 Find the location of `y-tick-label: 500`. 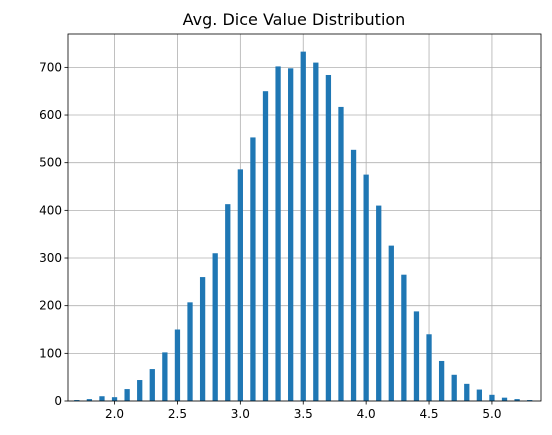

y-tick-label: 500 is located at coordinates (50, 163).